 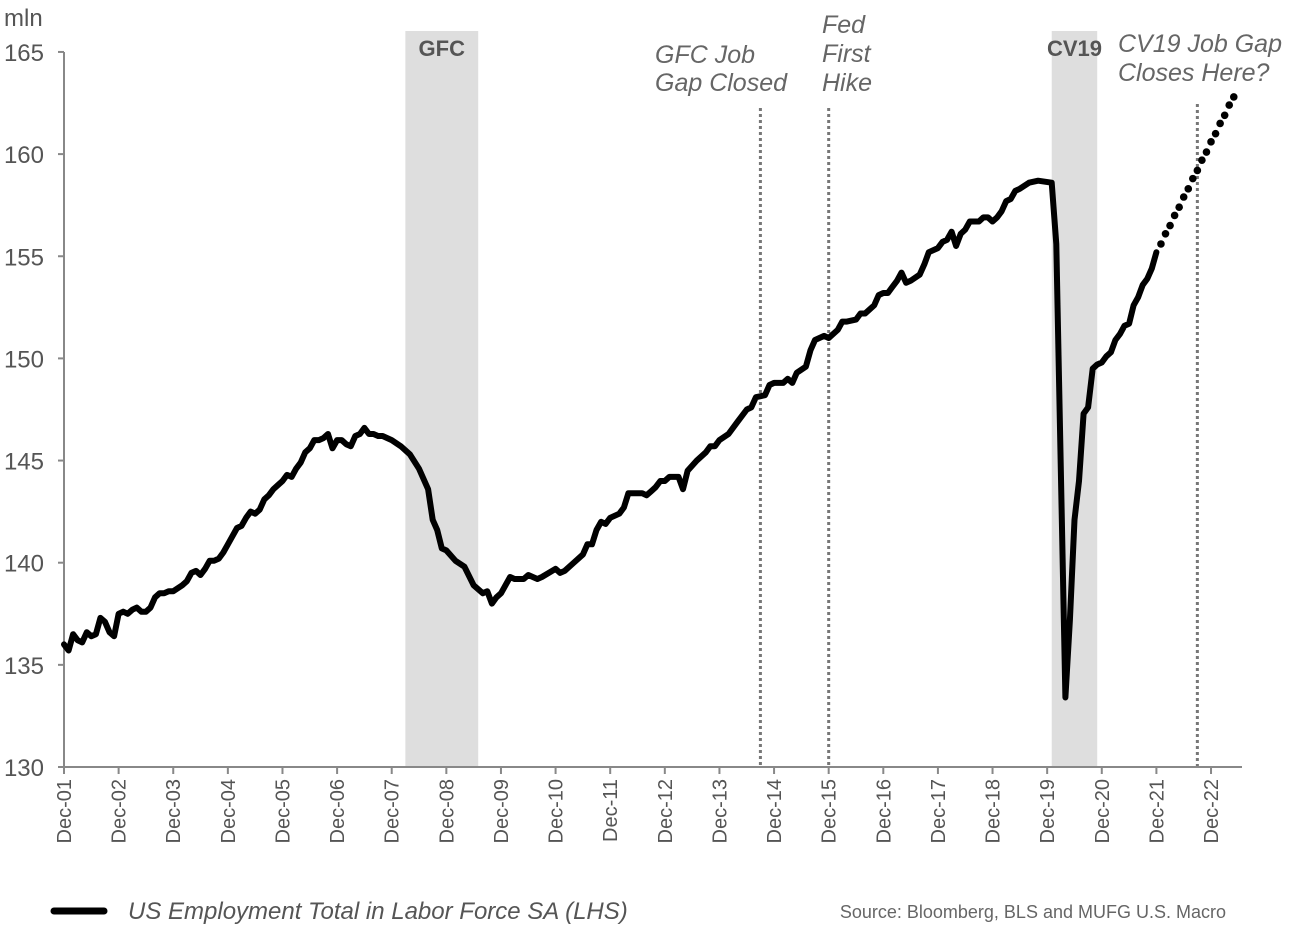 What do you see at coordinates (721, 83) in the screenshot?
I see `marker-annotation: Gap Closed` at bounding box center [721, 83].